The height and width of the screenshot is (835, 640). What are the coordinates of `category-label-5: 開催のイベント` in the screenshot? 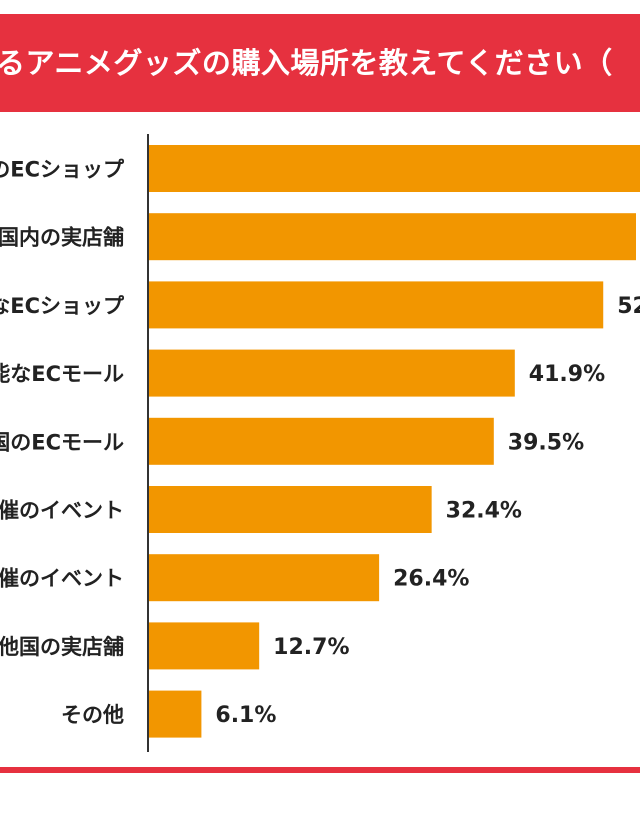 It's located at (62, 511).